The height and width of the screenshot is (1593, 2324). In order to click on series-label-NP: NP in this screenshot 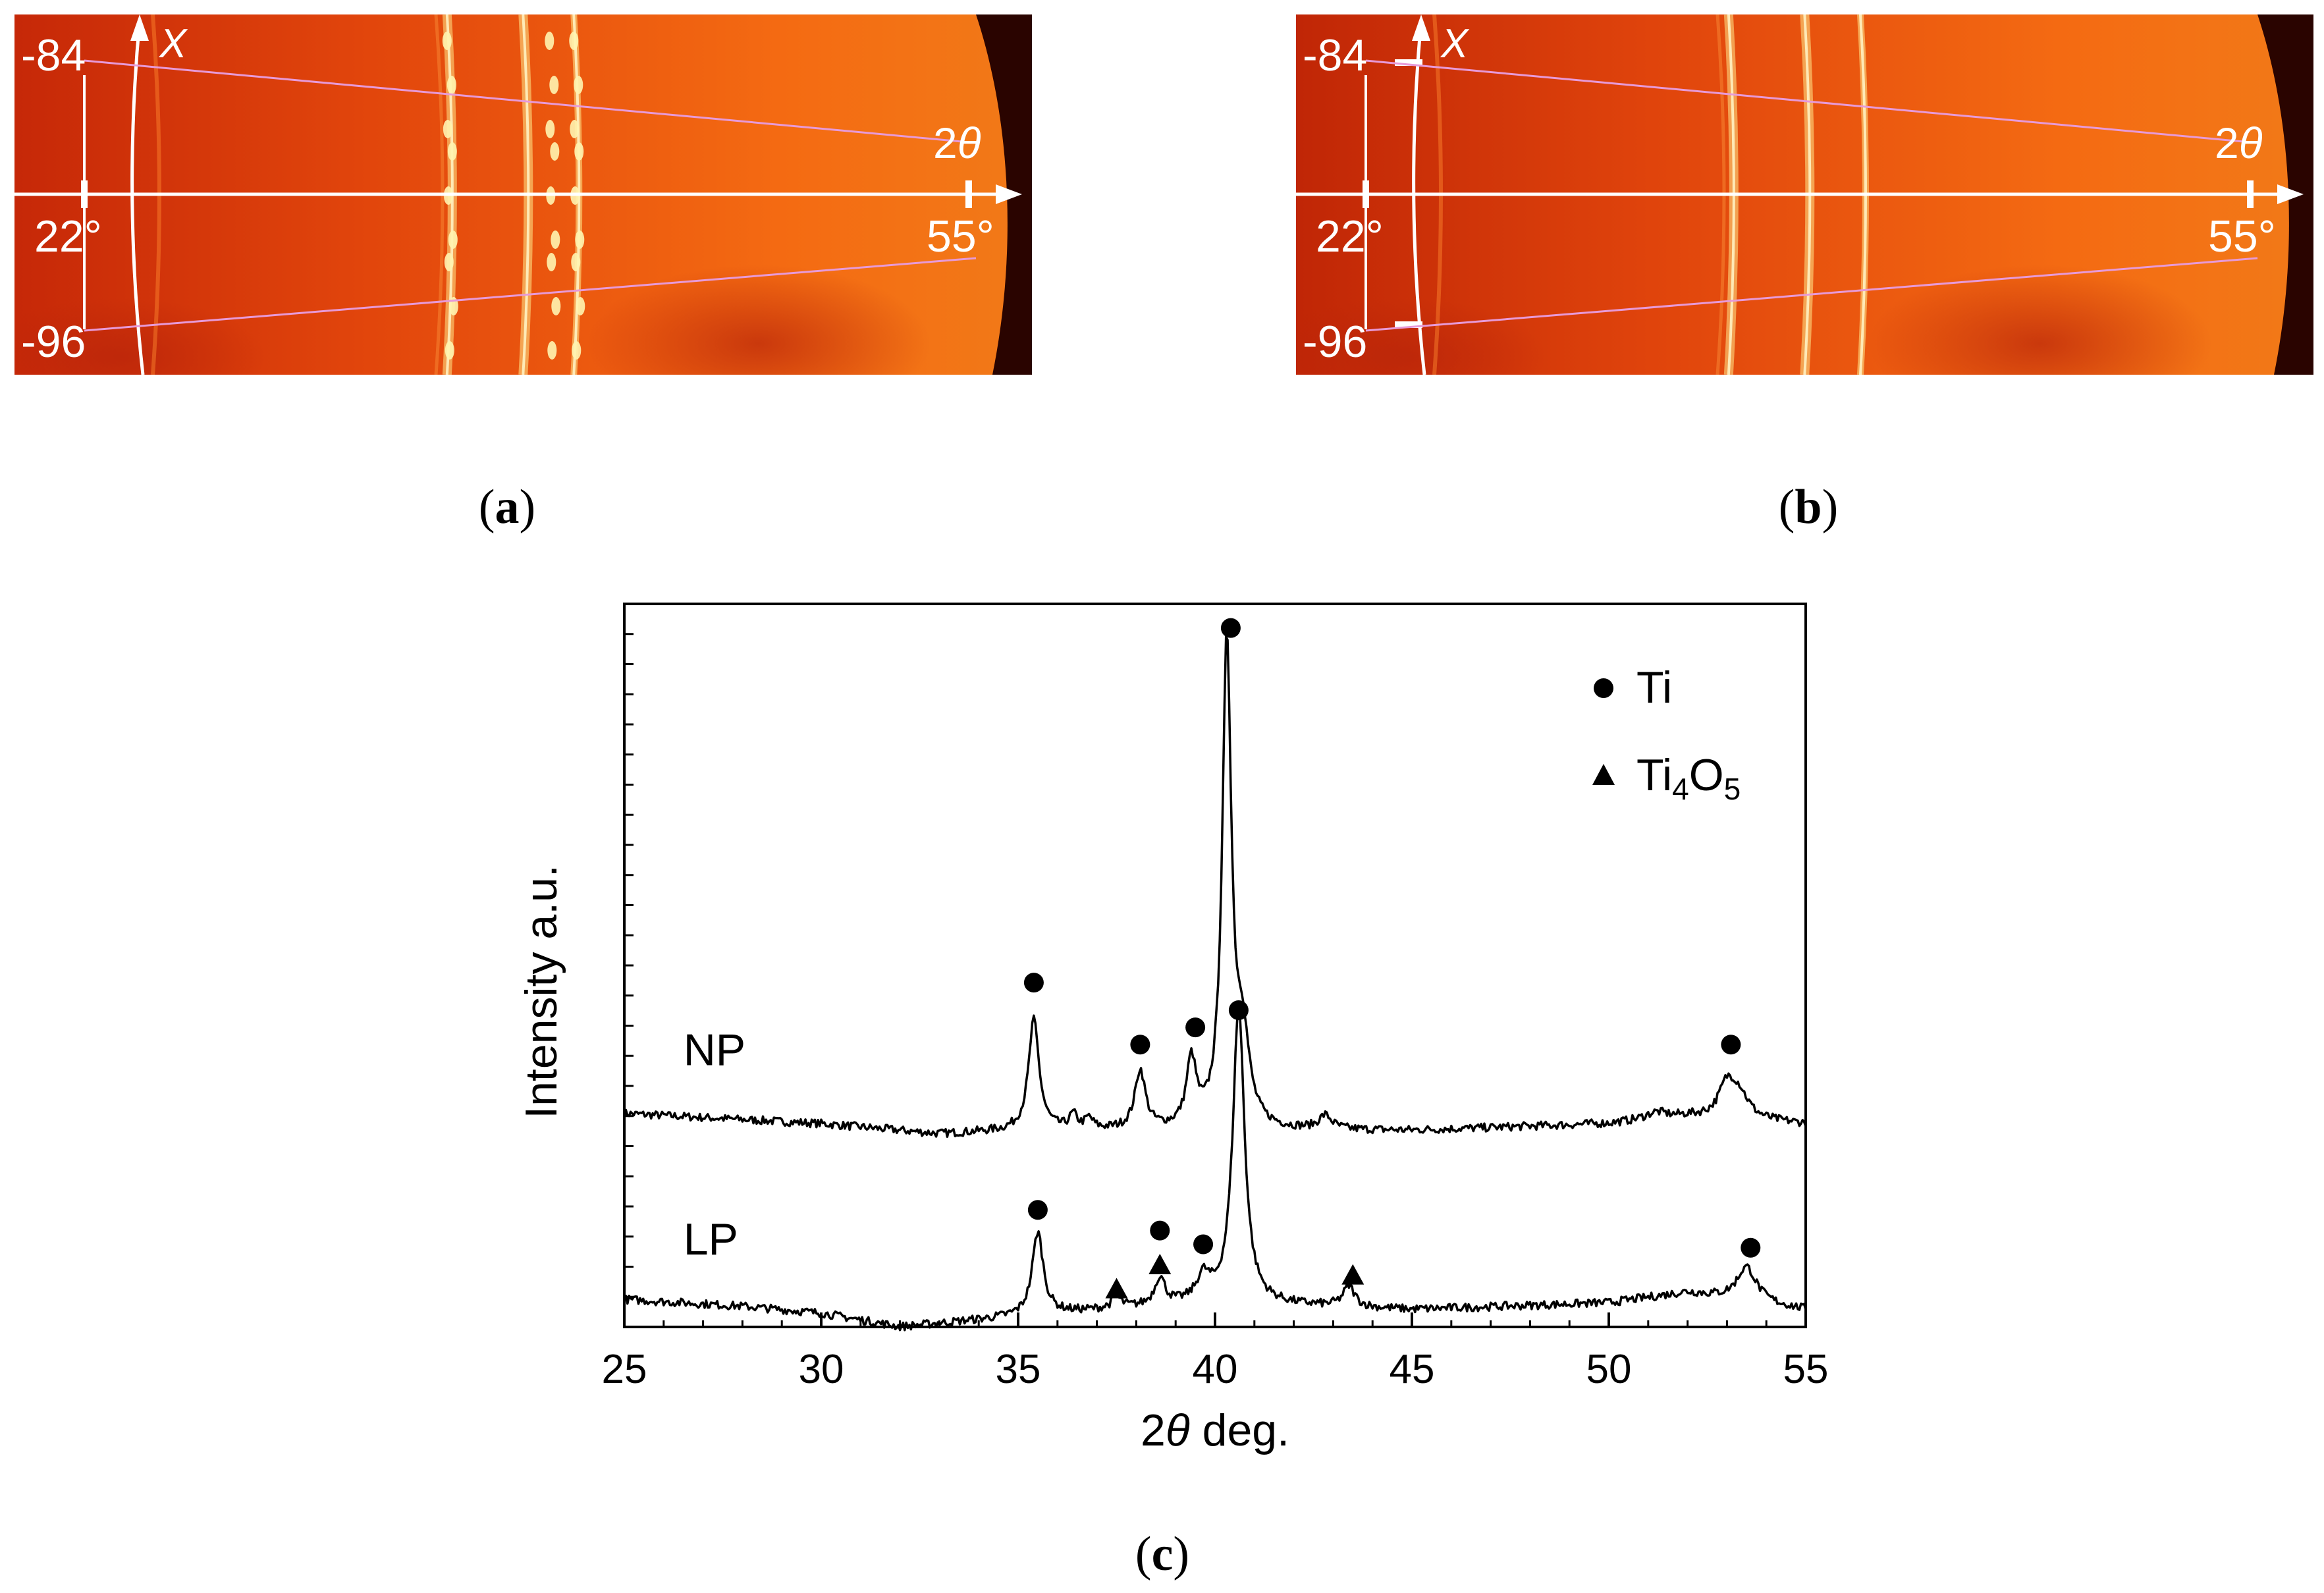, I will do `click(715, 1050)`.